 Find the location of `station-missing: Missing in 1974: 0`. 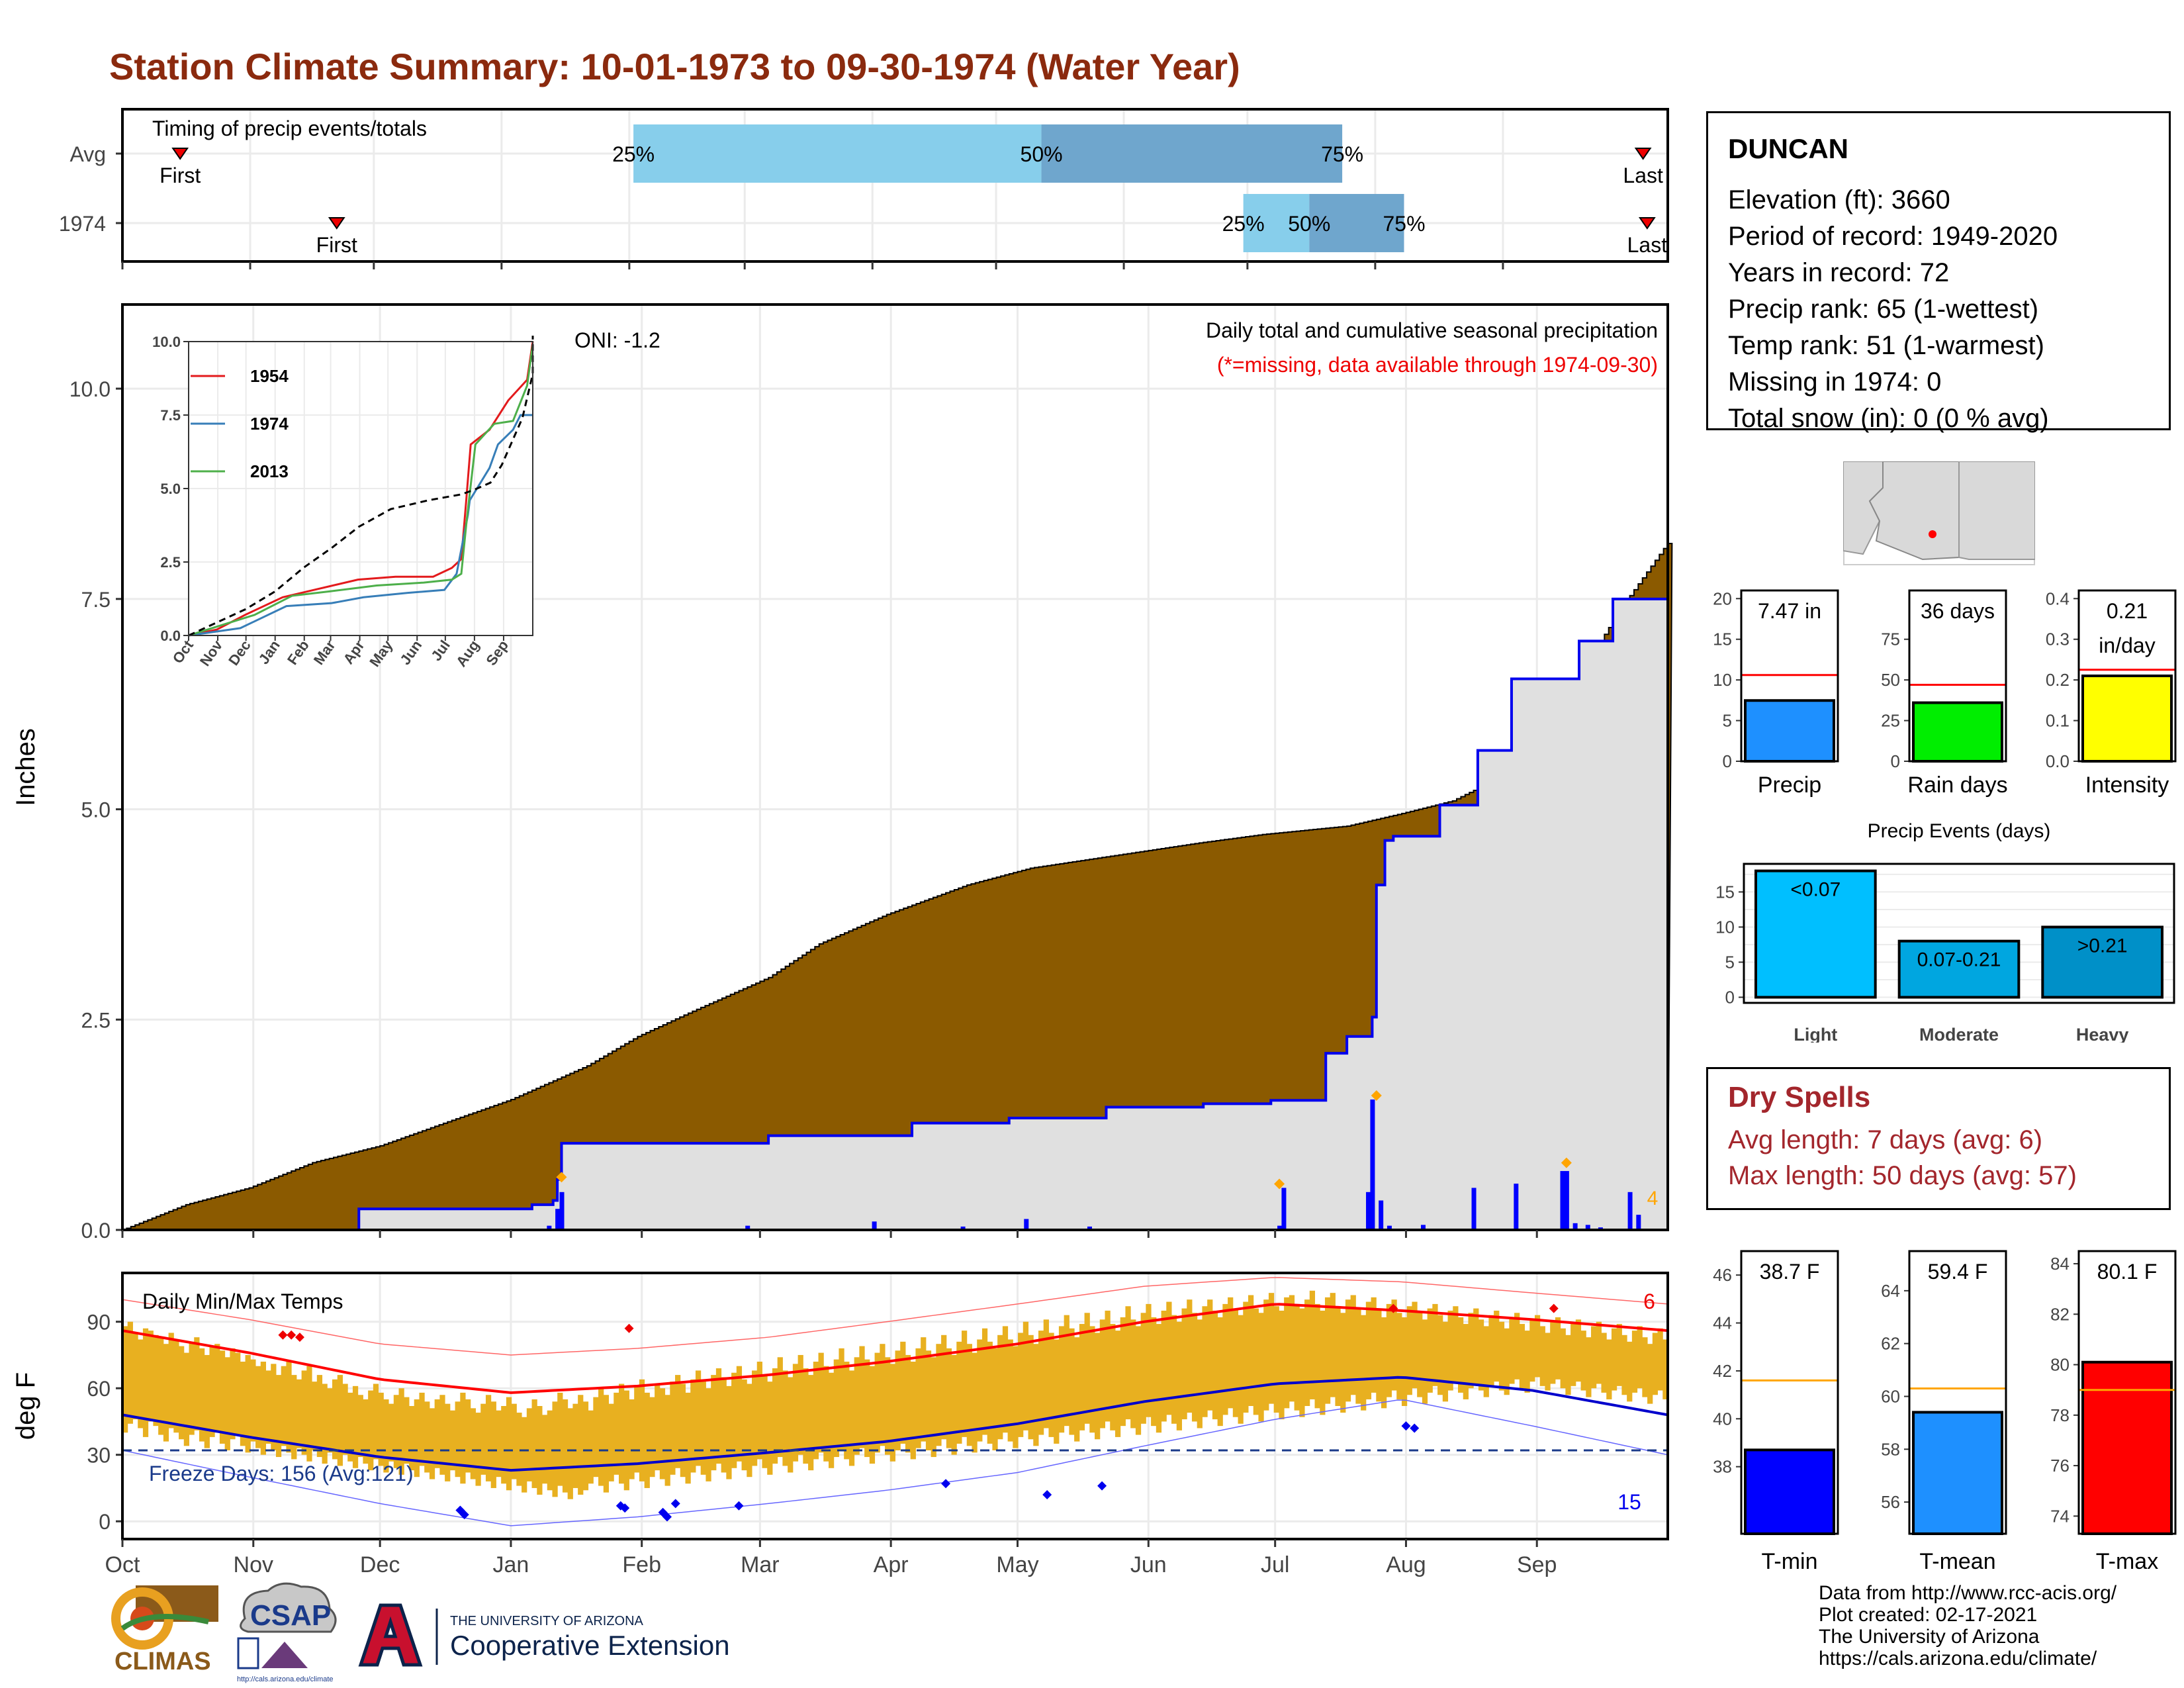

station-missing: Missing in 1974: 0 is located at coordinates (1835, 382).